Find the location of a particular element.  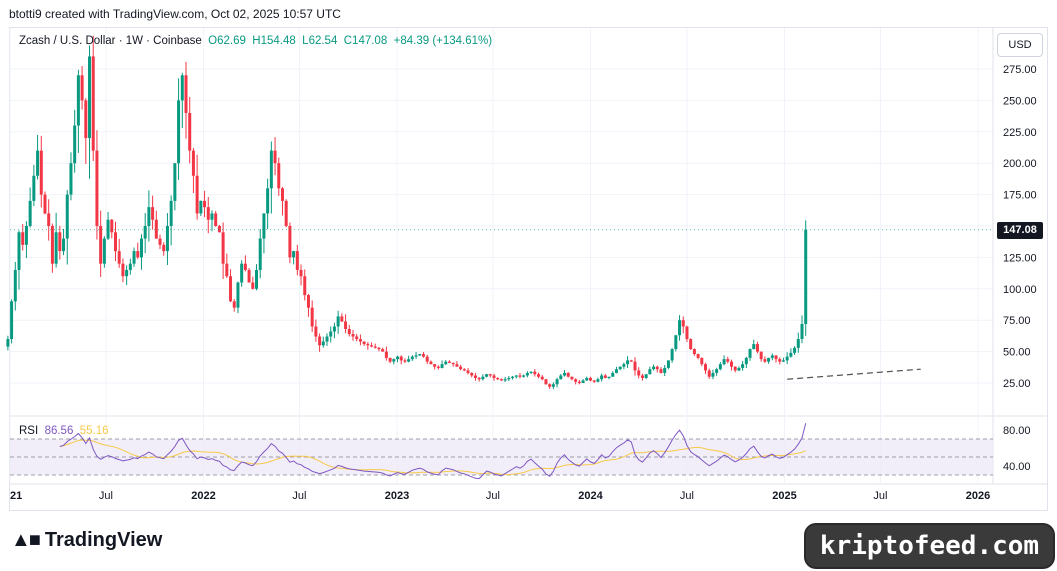

time-axis-tick-label: 2026 is located at coordinates (978, 496).